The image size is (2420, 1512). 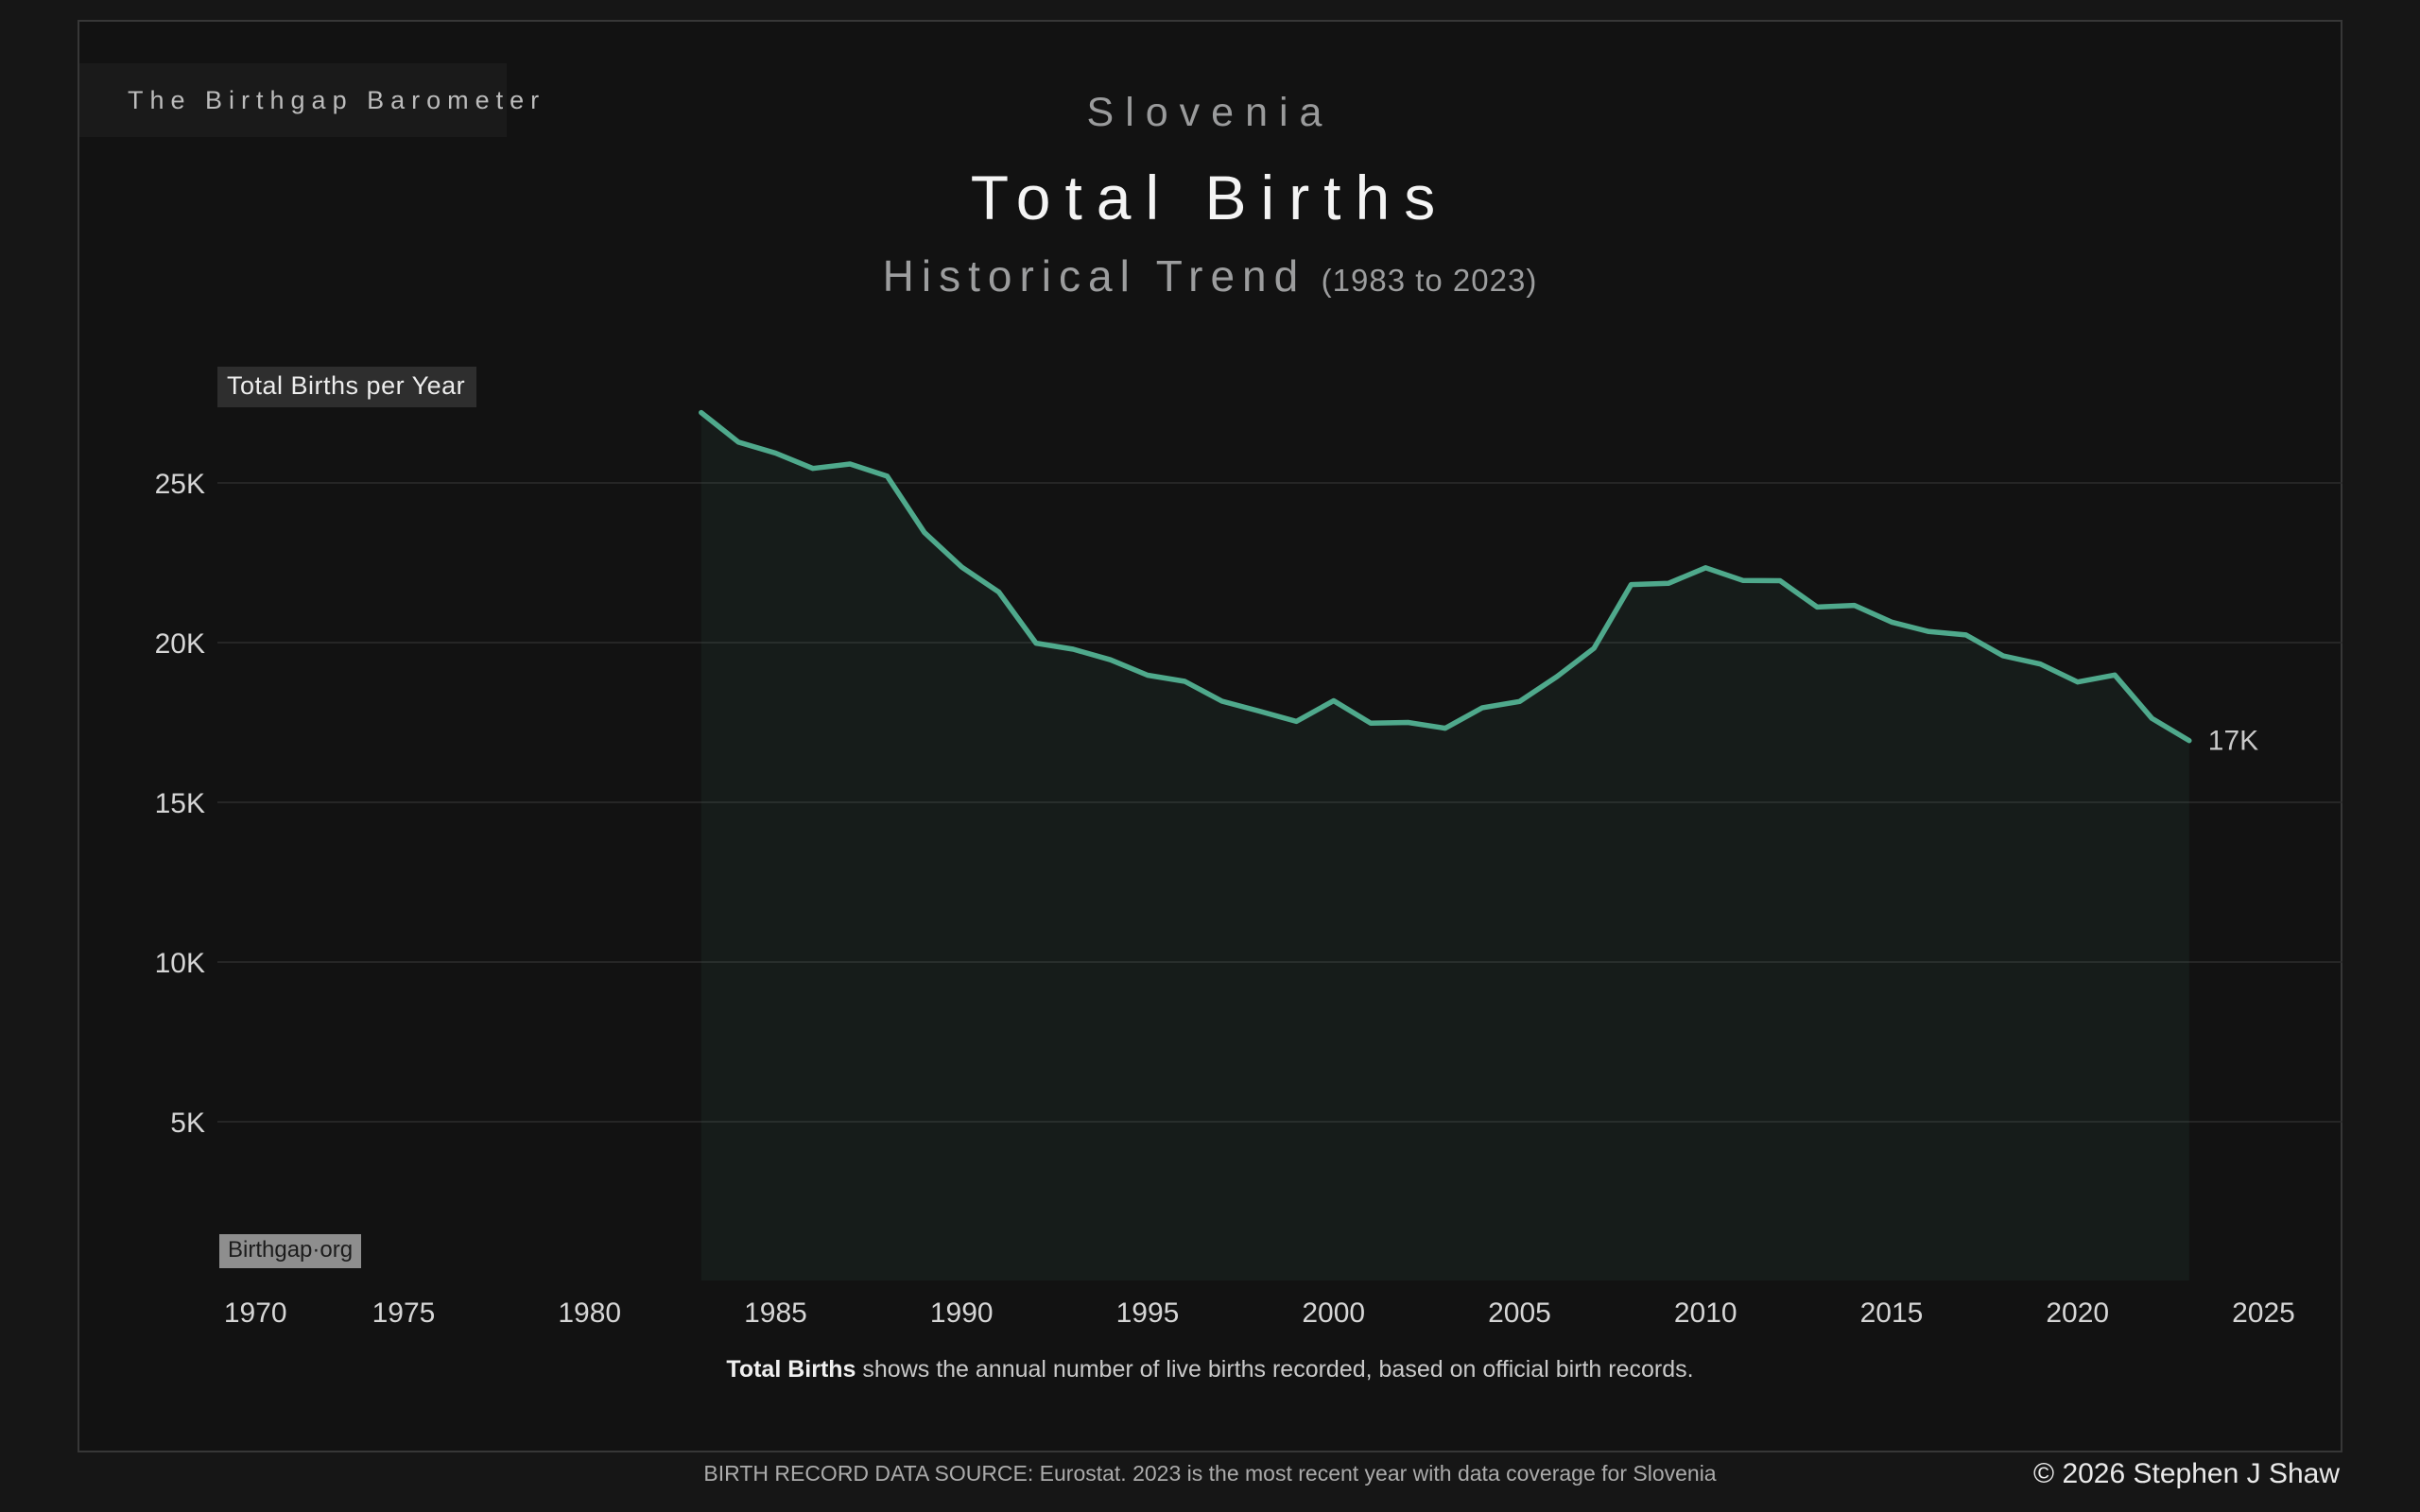 What do you see at coordinates (775, 1313) in the screenshot?
I see `svg-text: 1985` at bounding box center [775, 1313].